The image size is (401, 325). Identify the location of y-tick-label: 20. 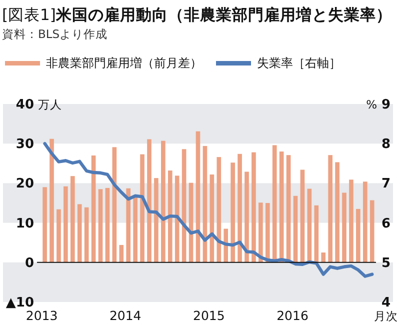
(25, 184).